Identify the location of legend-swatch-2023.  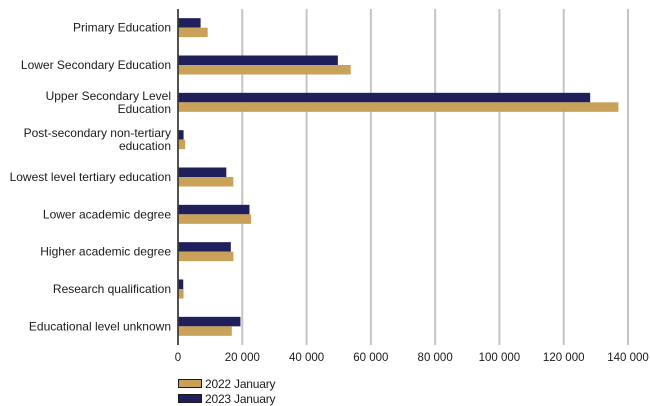
(190, 398).